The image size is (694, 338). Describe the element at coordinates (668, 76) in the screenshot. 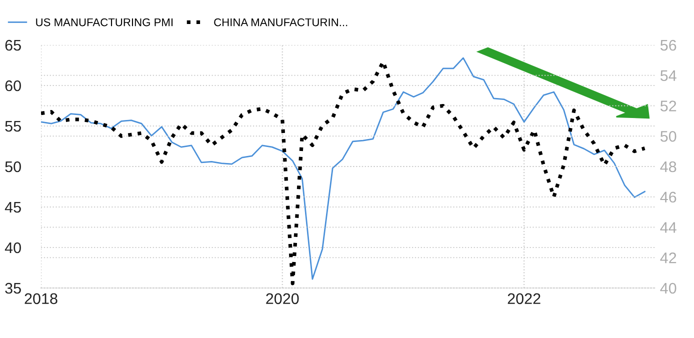

I see `y2-tick-label: 54` at that location.